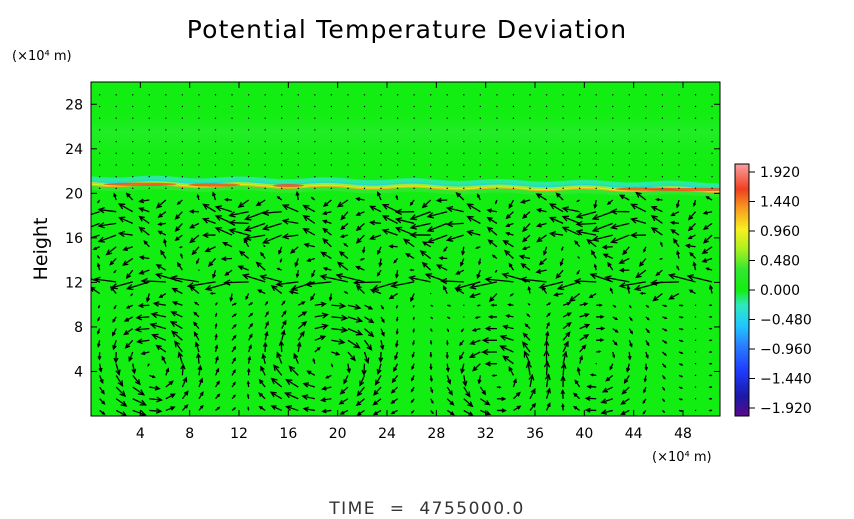 The image size is (854, 519). I want to click on colorbar-tick-label: 0.480, so click(780, 262).